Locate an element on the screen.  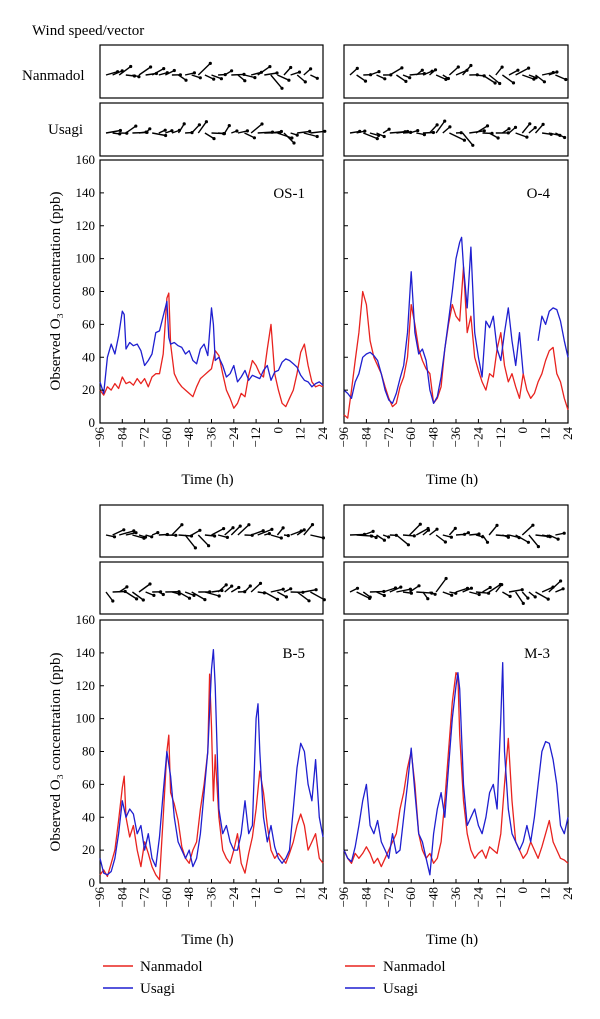
y-tick-label: 160 is located at coordinates (86, 619).